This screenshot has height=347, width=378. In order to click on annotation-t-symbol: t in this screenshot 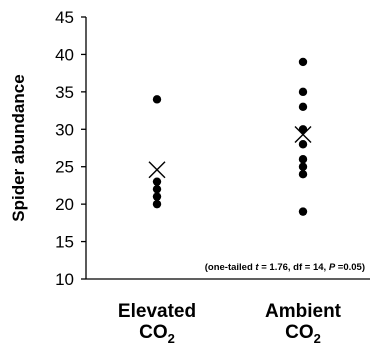, I will do `click(257, 267)`.